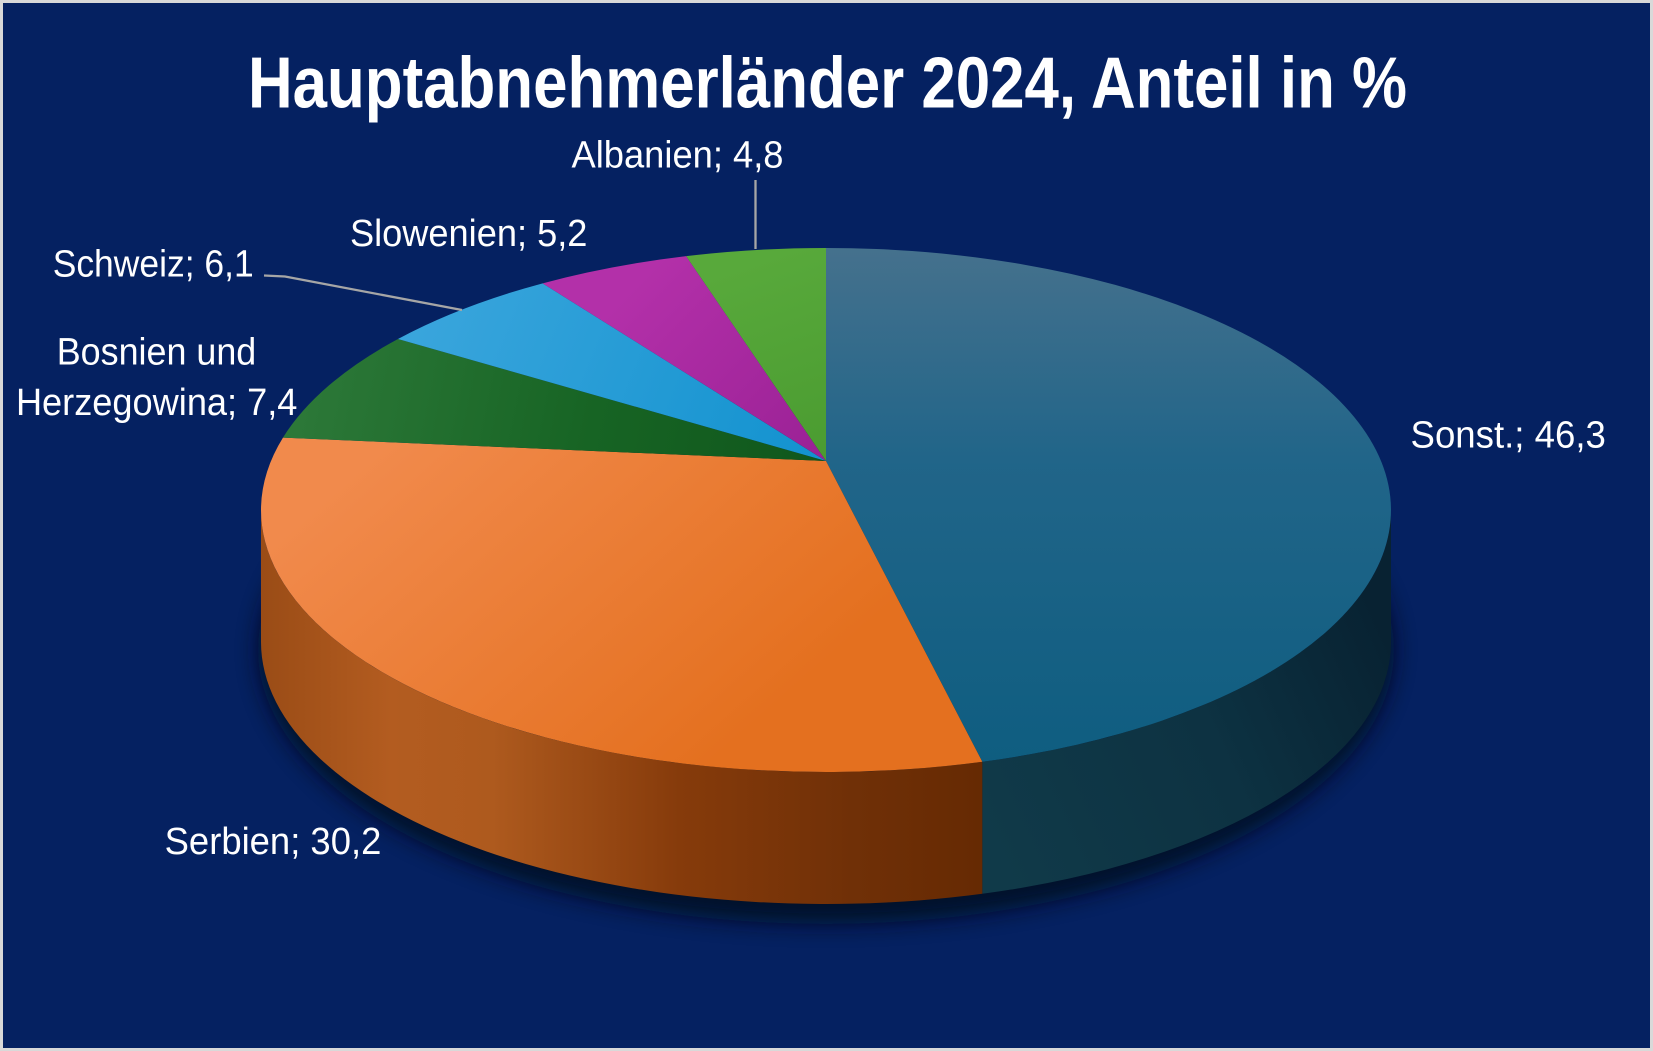  Describe the element at coordinates (153, 264) in the screenshot. I see `svg-text: Schweiz; 6,1` at that location.